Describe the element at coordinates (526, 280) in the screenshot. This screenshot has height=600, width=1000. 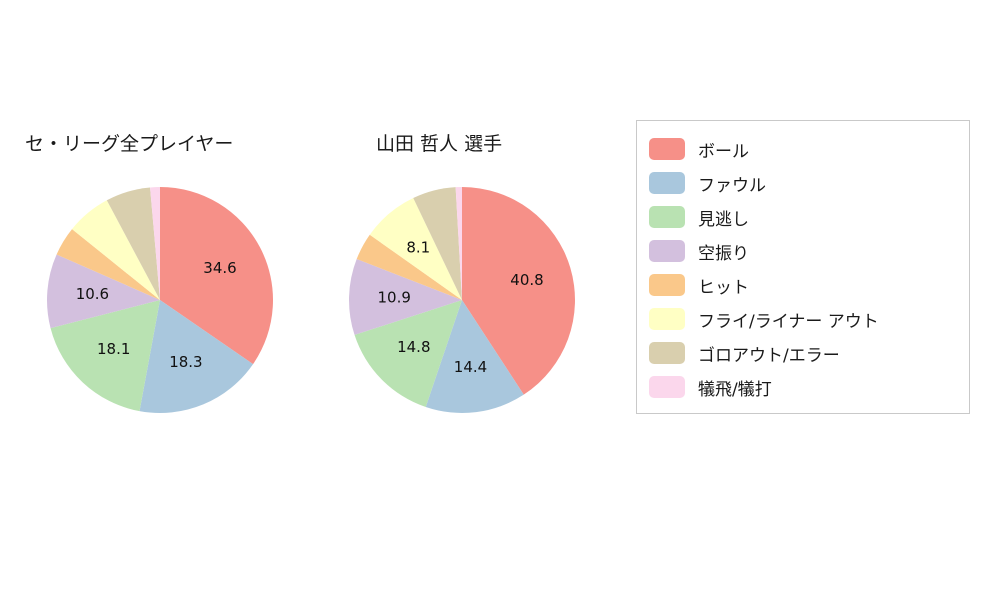
I see `slice-value-label: 40.8` at that location.